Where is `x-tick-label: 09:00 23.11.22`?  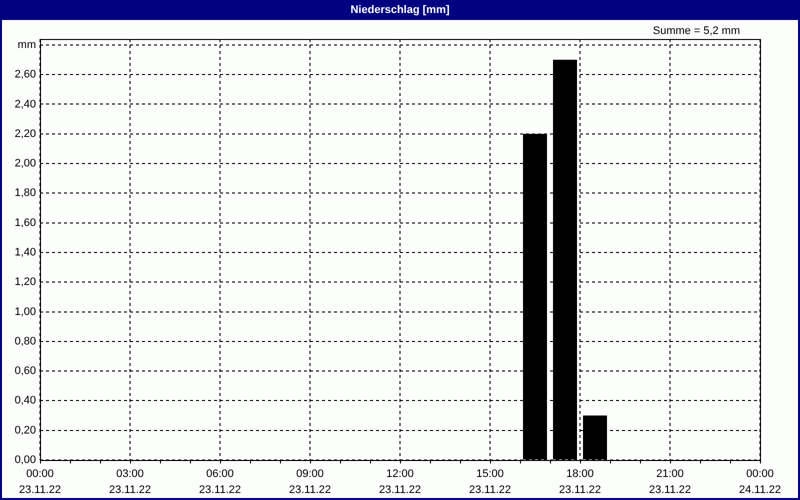
x-tick-label: 09:00 23.11.22 is located at coordinates (310, 482).